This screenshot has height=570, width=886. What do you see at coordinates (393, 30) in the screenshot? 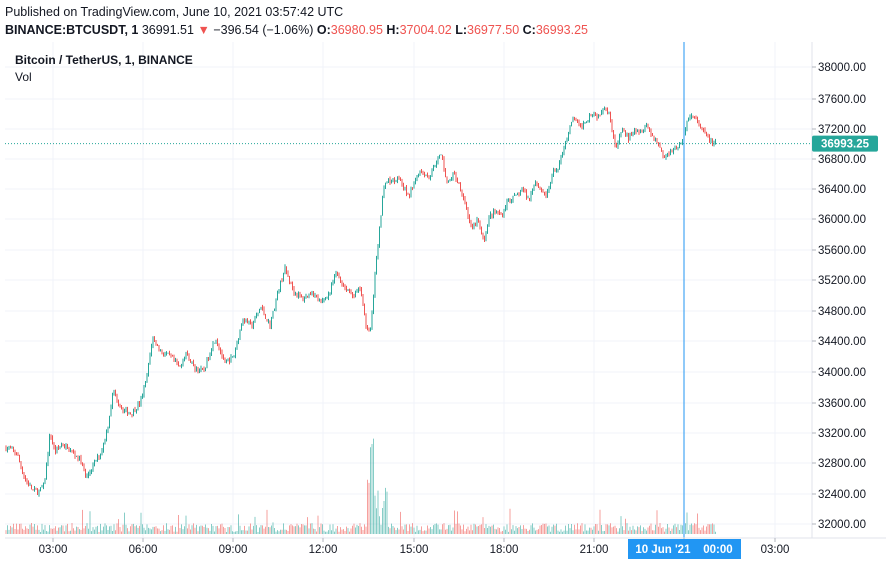
I see `high-label: H:` at bounding box center [393, 30].